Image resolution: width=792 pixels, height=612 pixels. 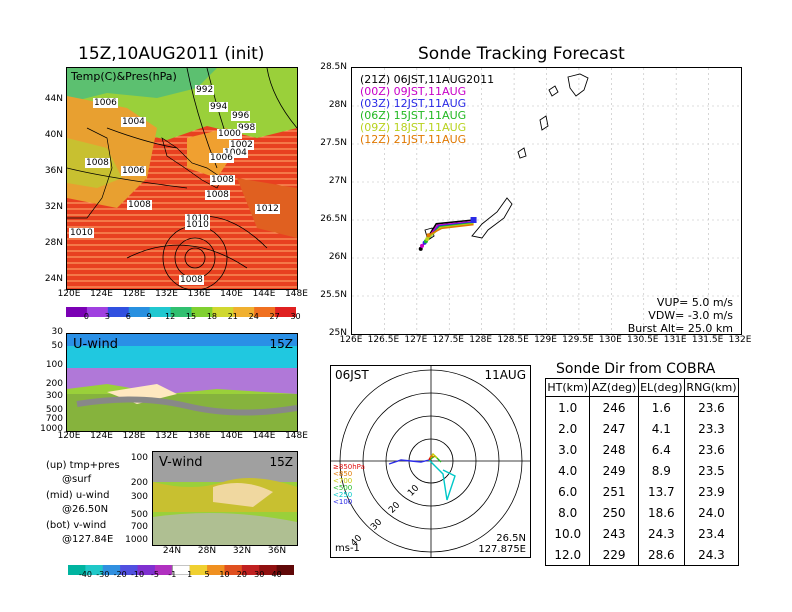 What do you see at coordinates (511, 538) in the screenshot?
I see `polar-lat: 26.5N` at bounding box center [511, 538].